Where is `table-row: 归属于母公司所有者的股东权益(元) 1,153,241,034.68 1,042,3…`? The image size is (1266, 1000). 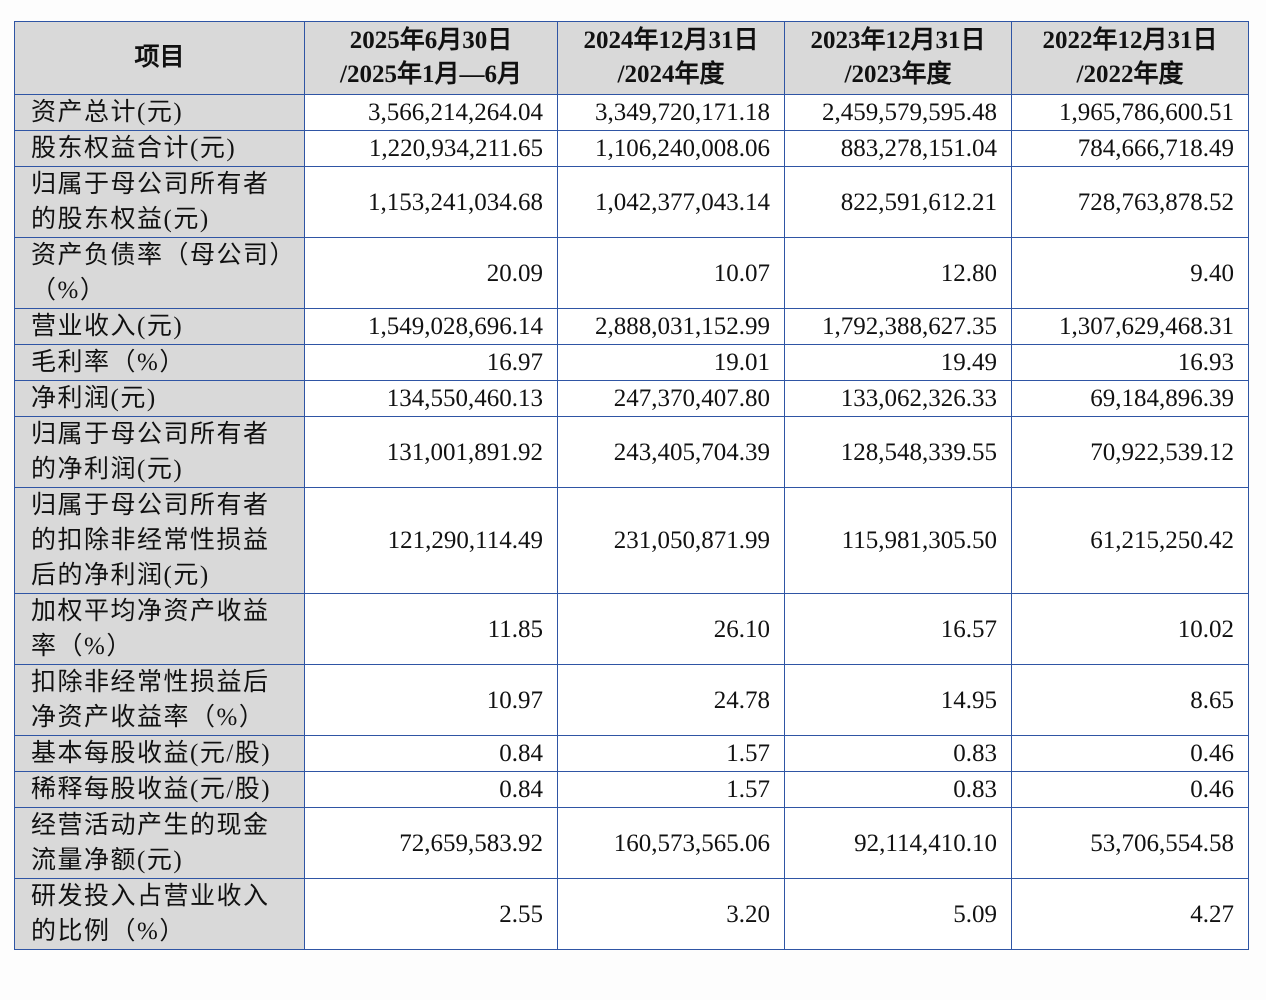 table-row: 归属于母公司所有者的股东权益(元) 1,153,241,034.68 1,042,3… is located at coordinates (631, 202).